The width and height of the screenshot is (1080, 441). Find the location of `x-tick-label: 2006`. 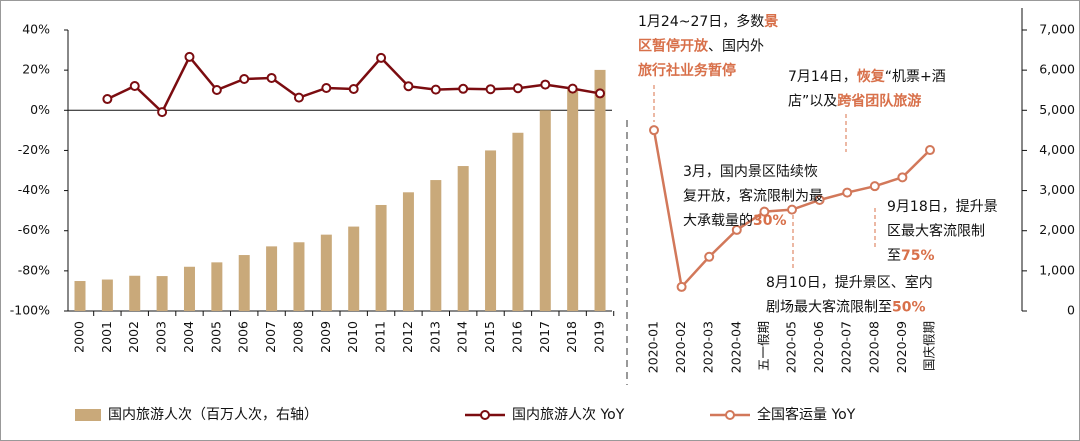

x-tick-label: 2006 is located at coordinates (243, 337).